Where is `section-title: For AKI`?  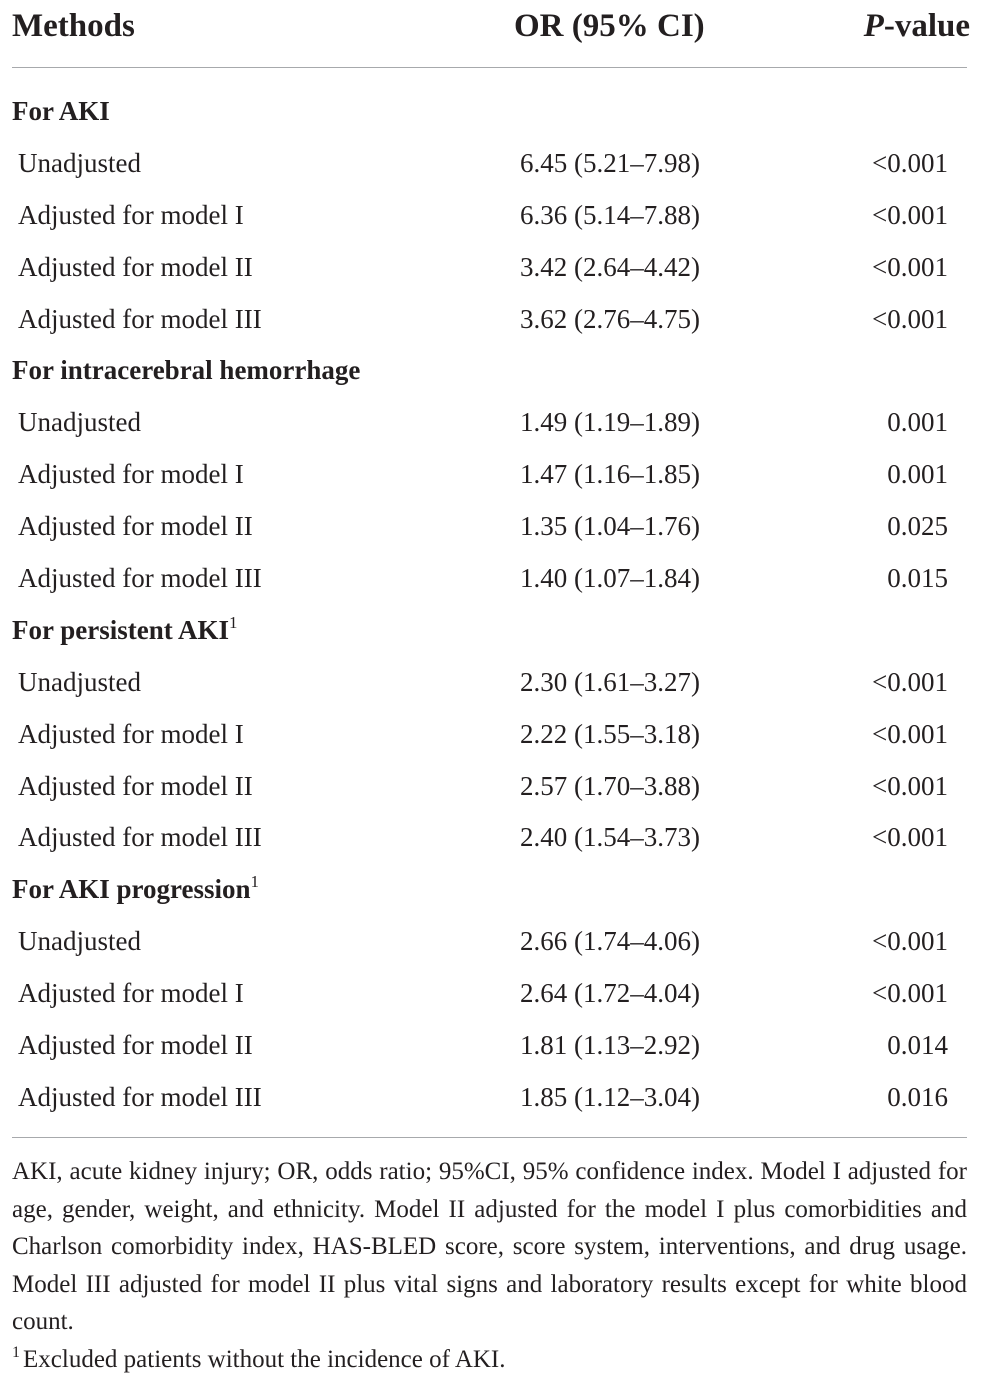 section-title: For AKI is located at coordinates (61, 112).